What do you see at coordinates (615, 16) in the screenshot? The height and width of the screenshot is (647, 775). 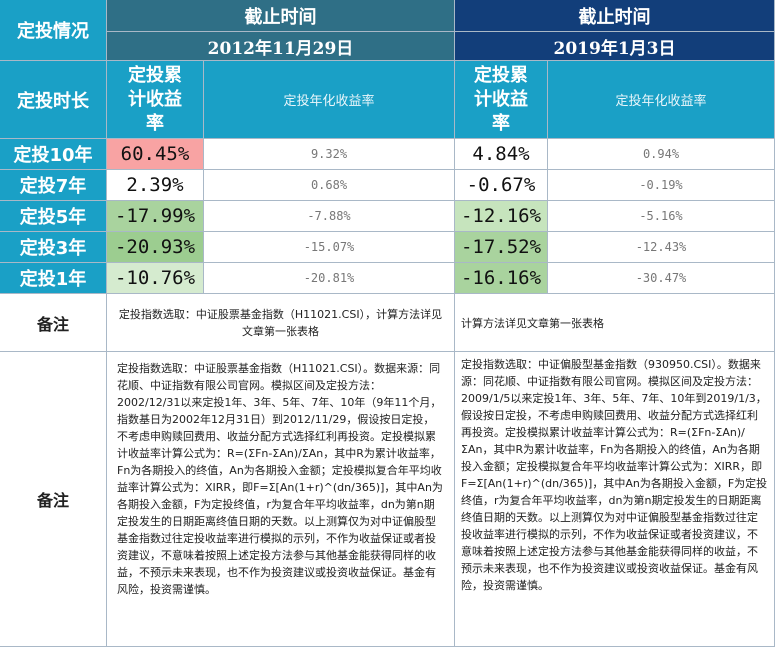 I see `right-period-title: 截止时间` at bounding box center [615, 16].